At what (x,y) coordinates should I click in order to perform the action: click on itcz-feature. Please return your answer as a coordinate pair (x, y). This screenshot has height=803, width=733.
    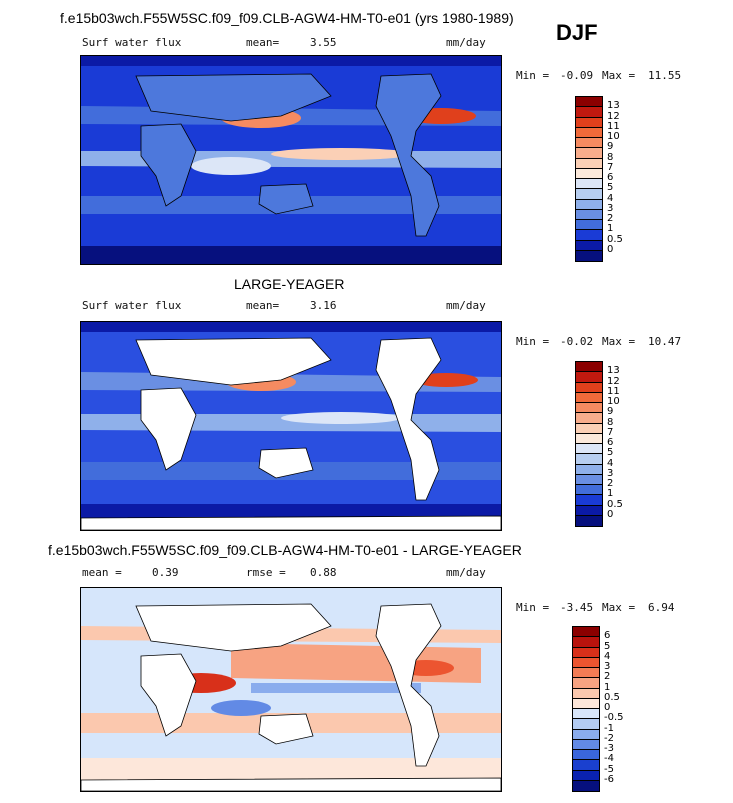
    Looking at the image, I should click on (341, 154).